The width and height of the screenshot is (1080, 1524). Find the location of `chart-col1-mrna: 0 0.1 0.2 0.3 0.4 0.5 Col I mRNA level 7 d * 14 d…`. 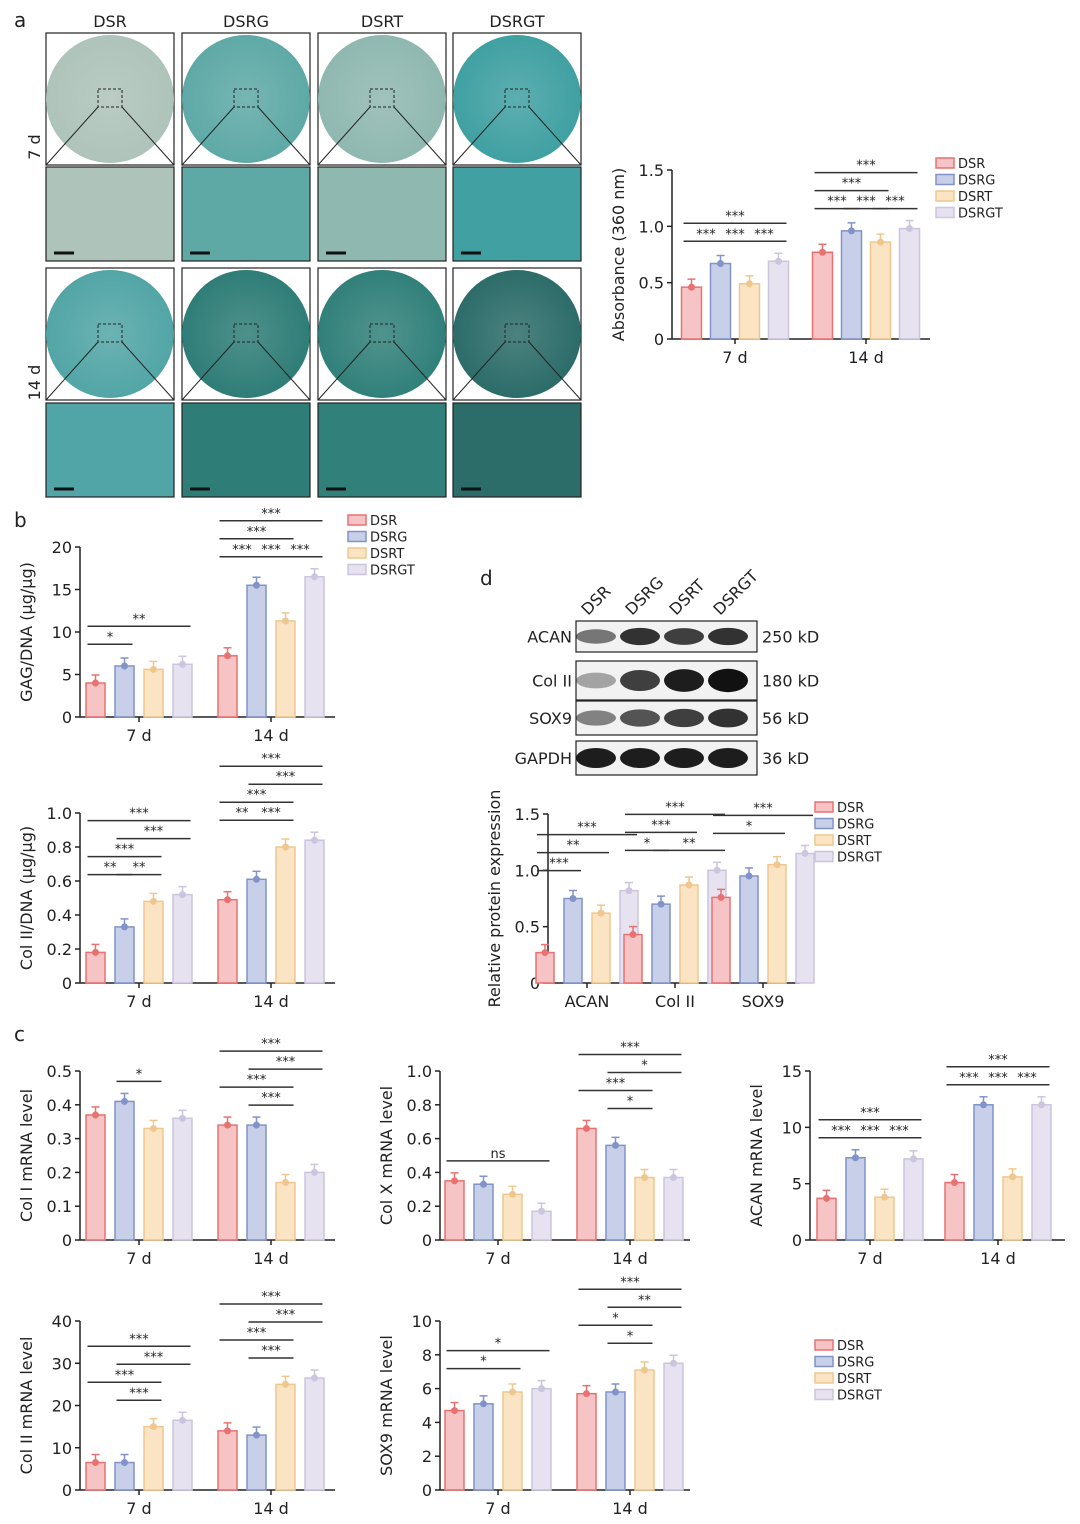

chart-col1-mrna: 0 0.1 0.2 0.3 0.4 0.5 Col I mRNA level 7 d * 14 d… is located at coordinates (176, 1152).